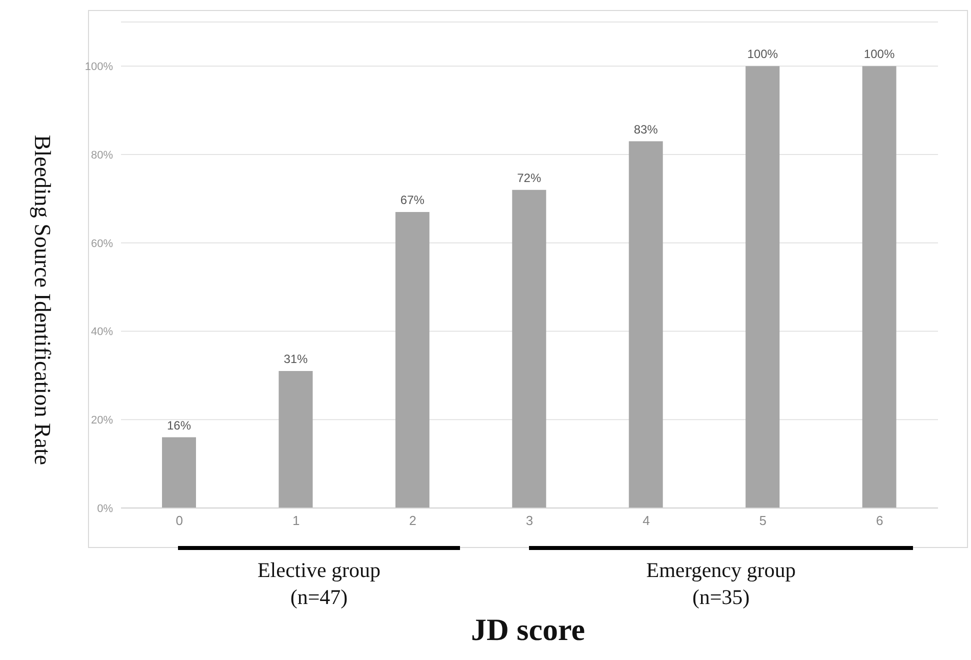 Image resolution: width=971 pixels, height=660 pixels. Describe the element at coordinates (102, 155) in the screenshot. I see `y-tick-label: 80%` at that location.